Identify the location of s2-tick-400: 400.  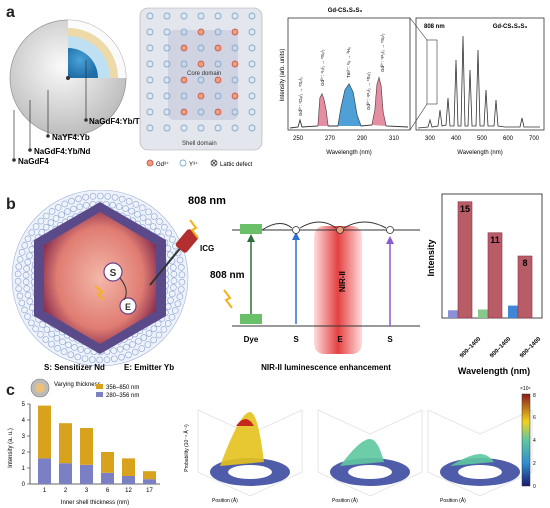
(456, 139).